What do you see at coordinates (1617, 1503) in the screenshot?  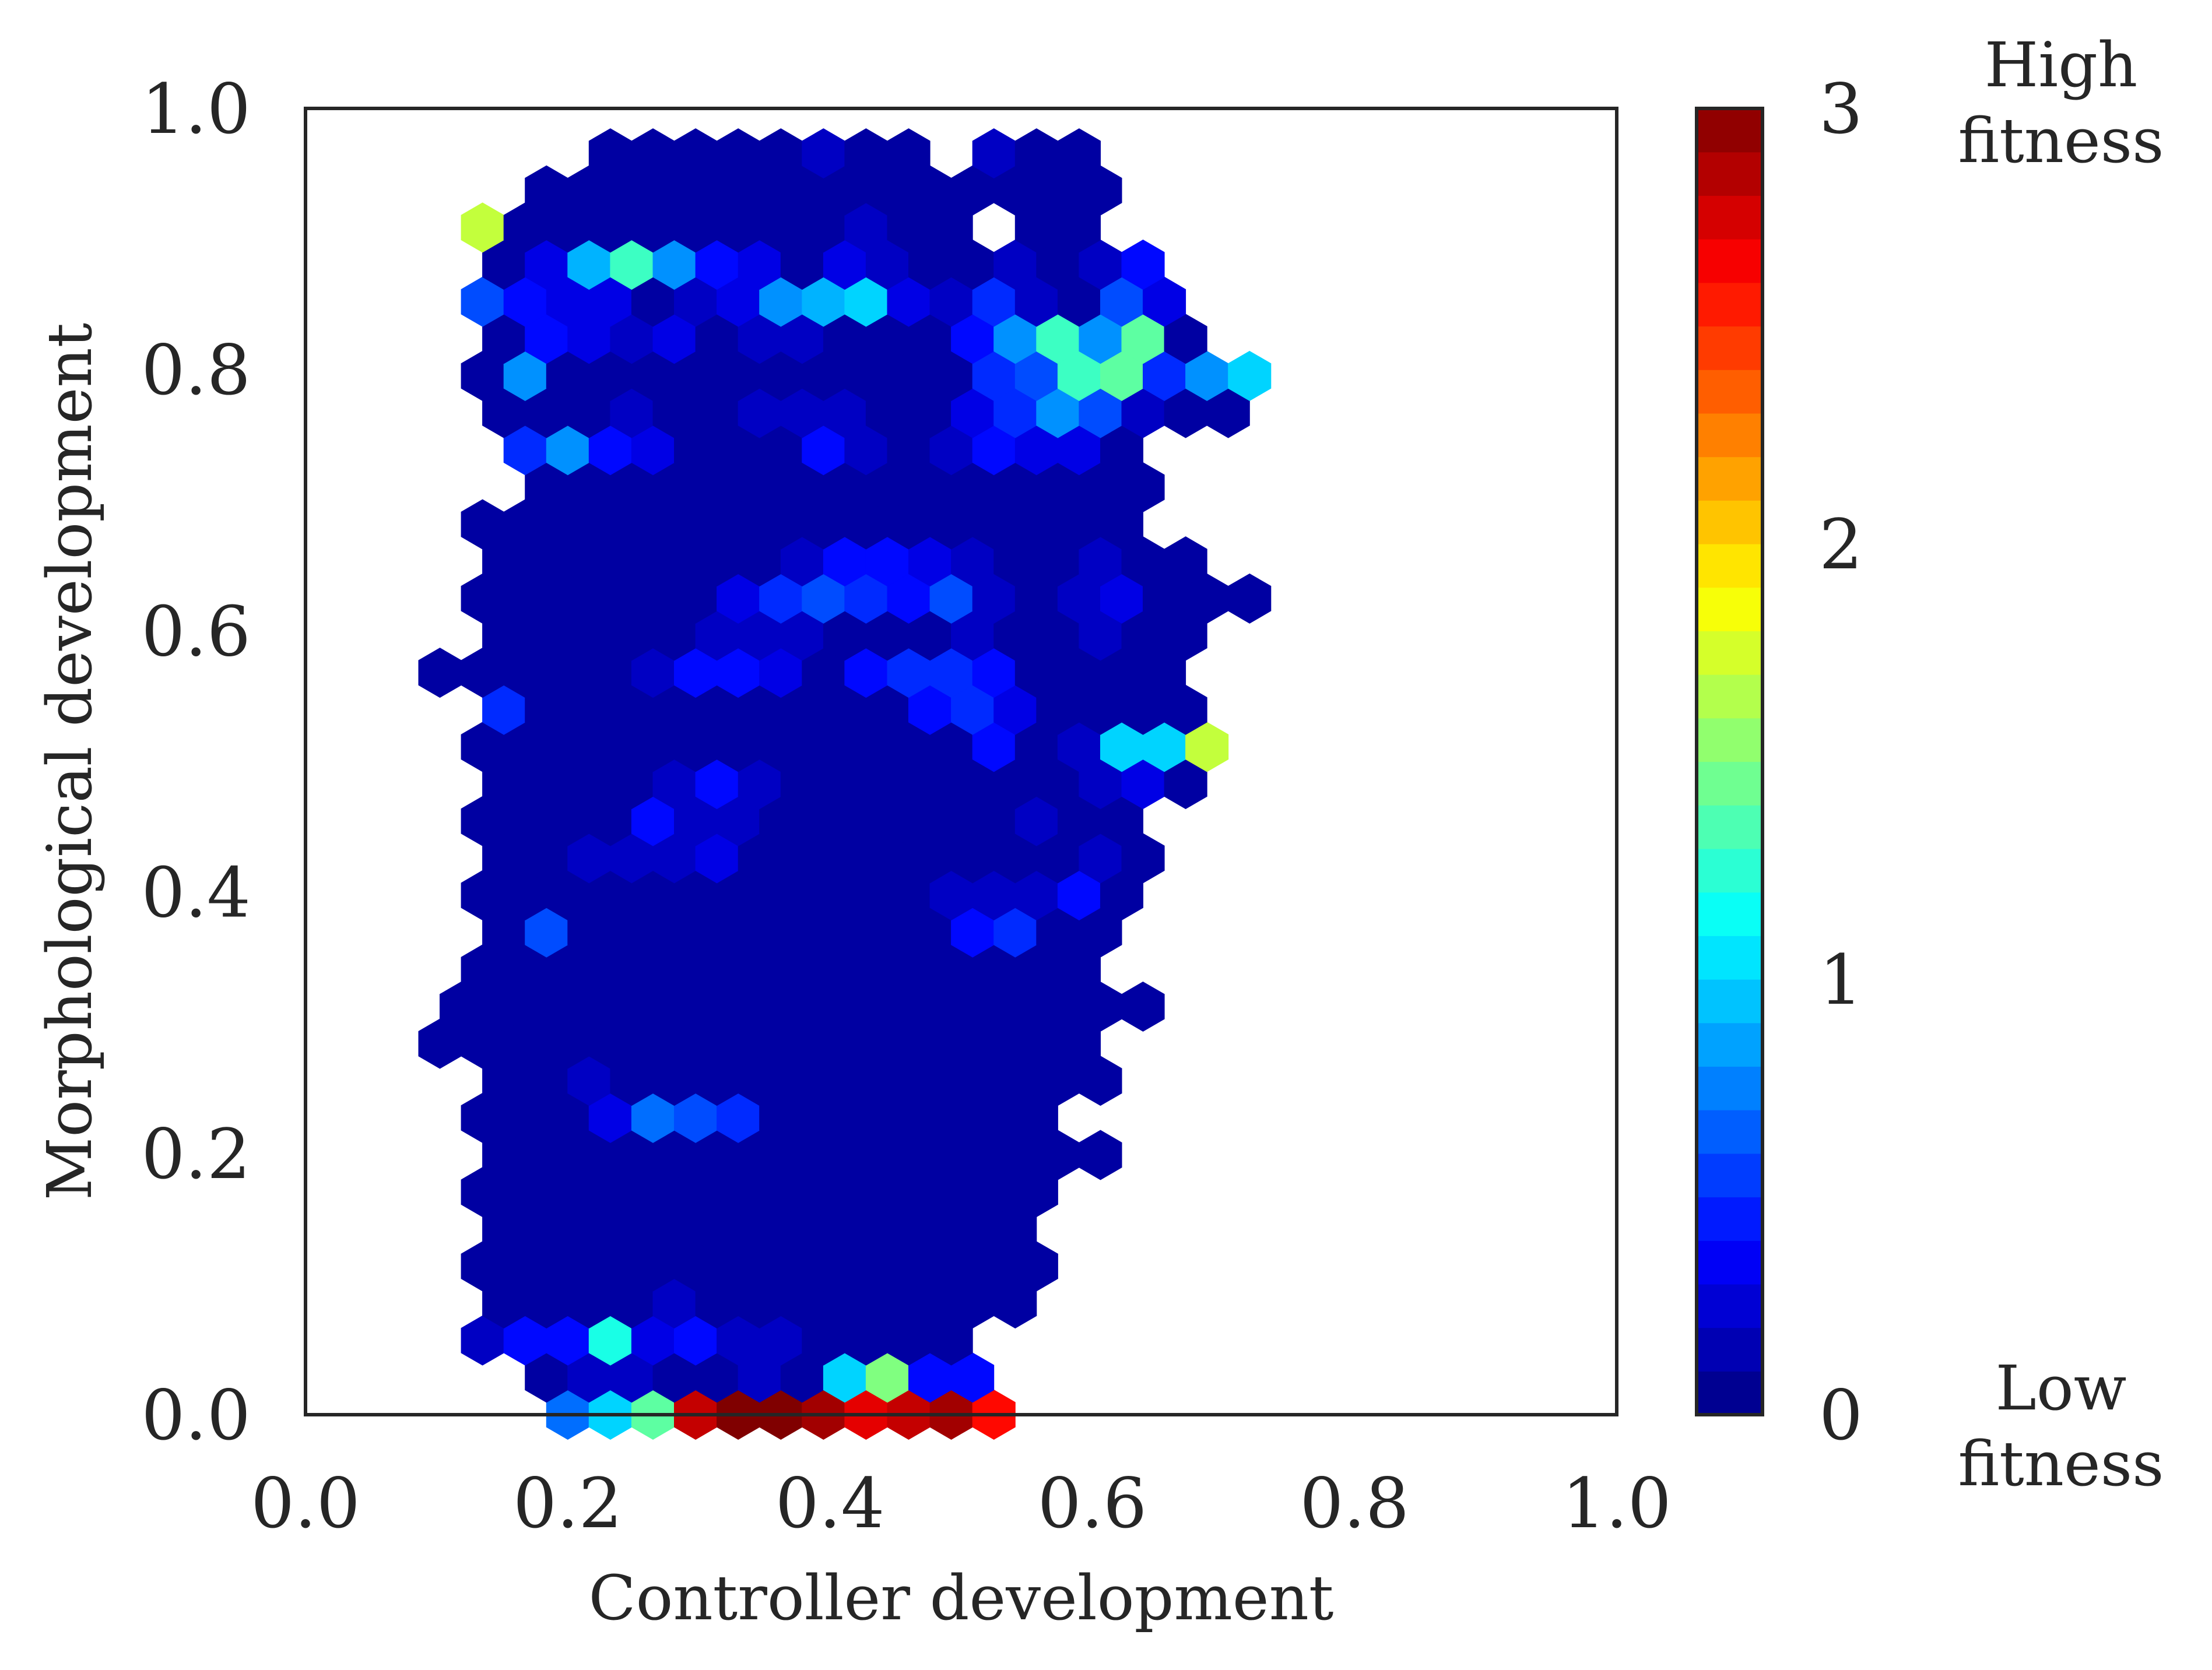 I see `x-tick-label: 1.0` at bounding box center [1617, 1503].